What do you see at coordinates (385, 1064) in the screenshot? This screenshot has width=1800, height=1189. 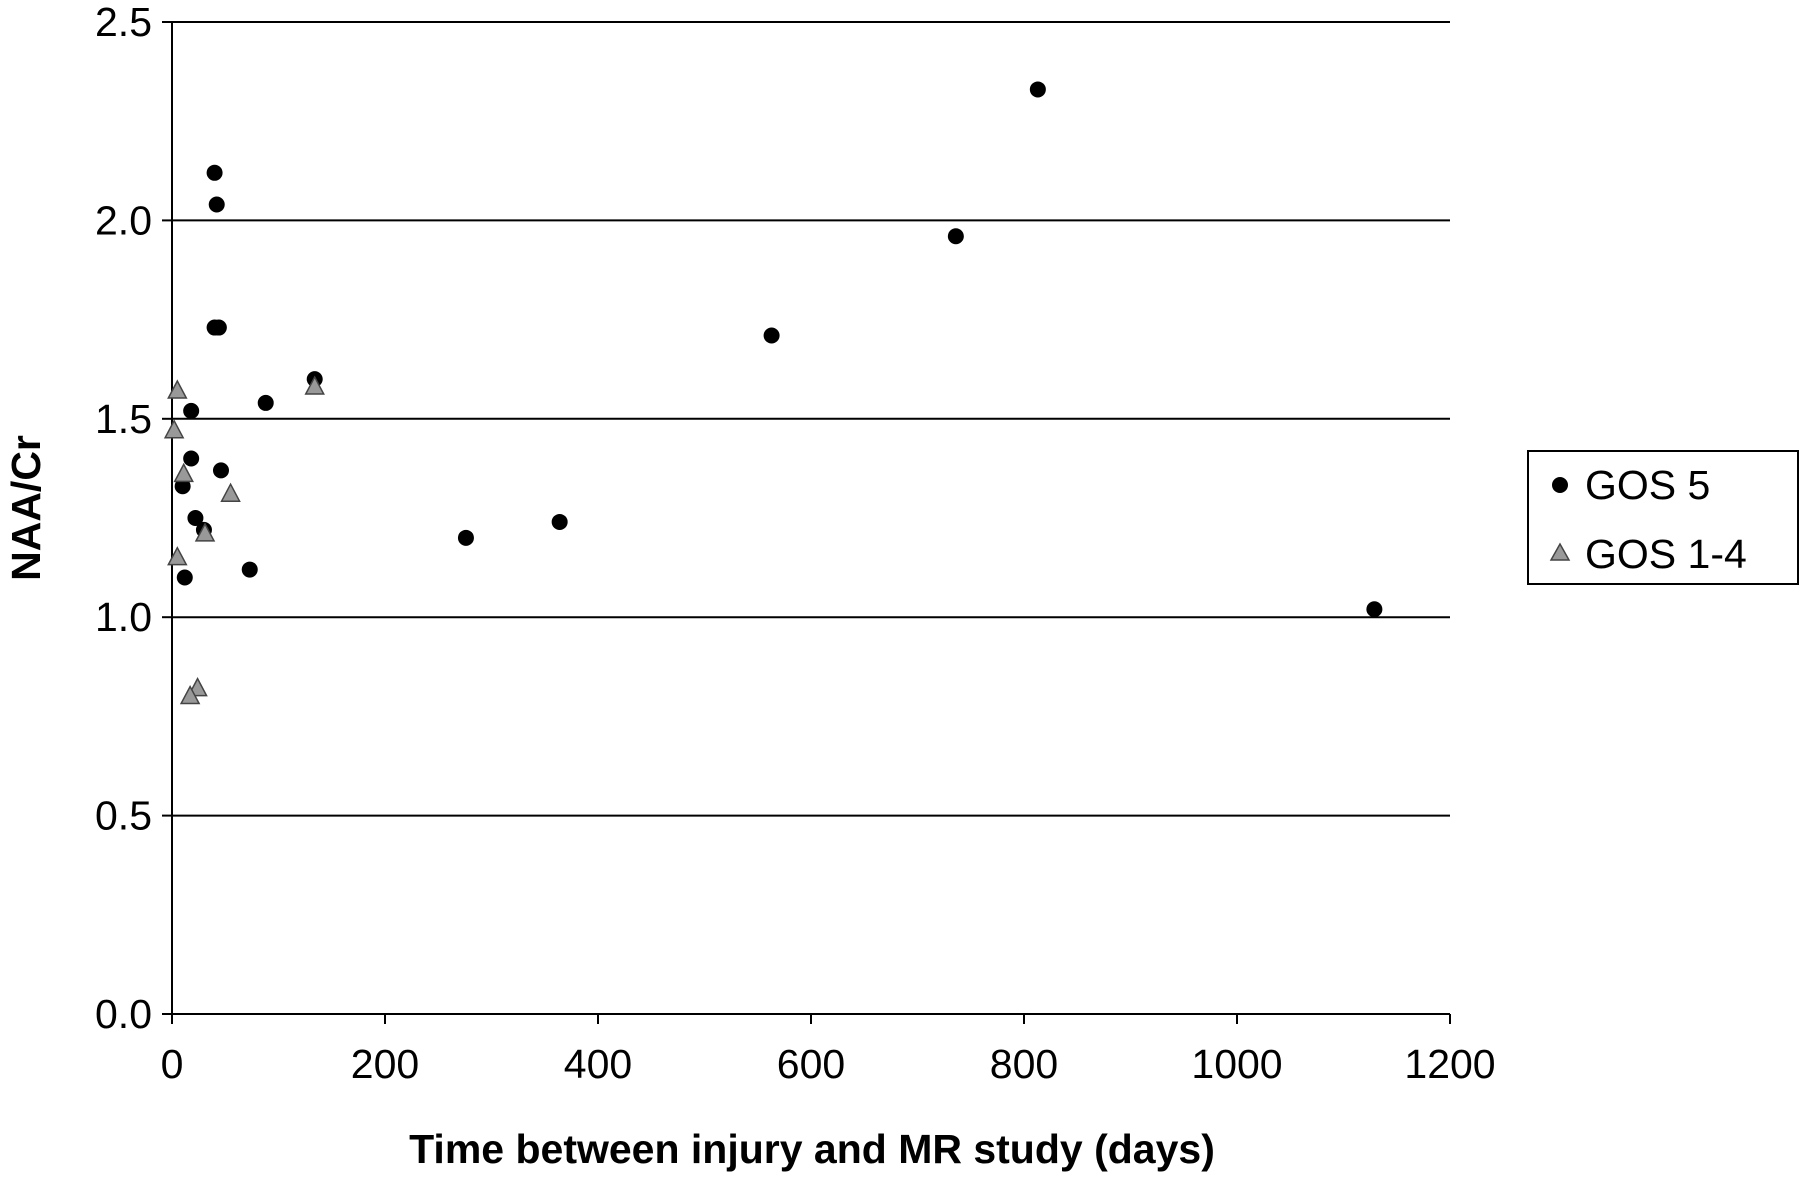 I see `x-tick-label: 200` at bounding box center [385, 1064].